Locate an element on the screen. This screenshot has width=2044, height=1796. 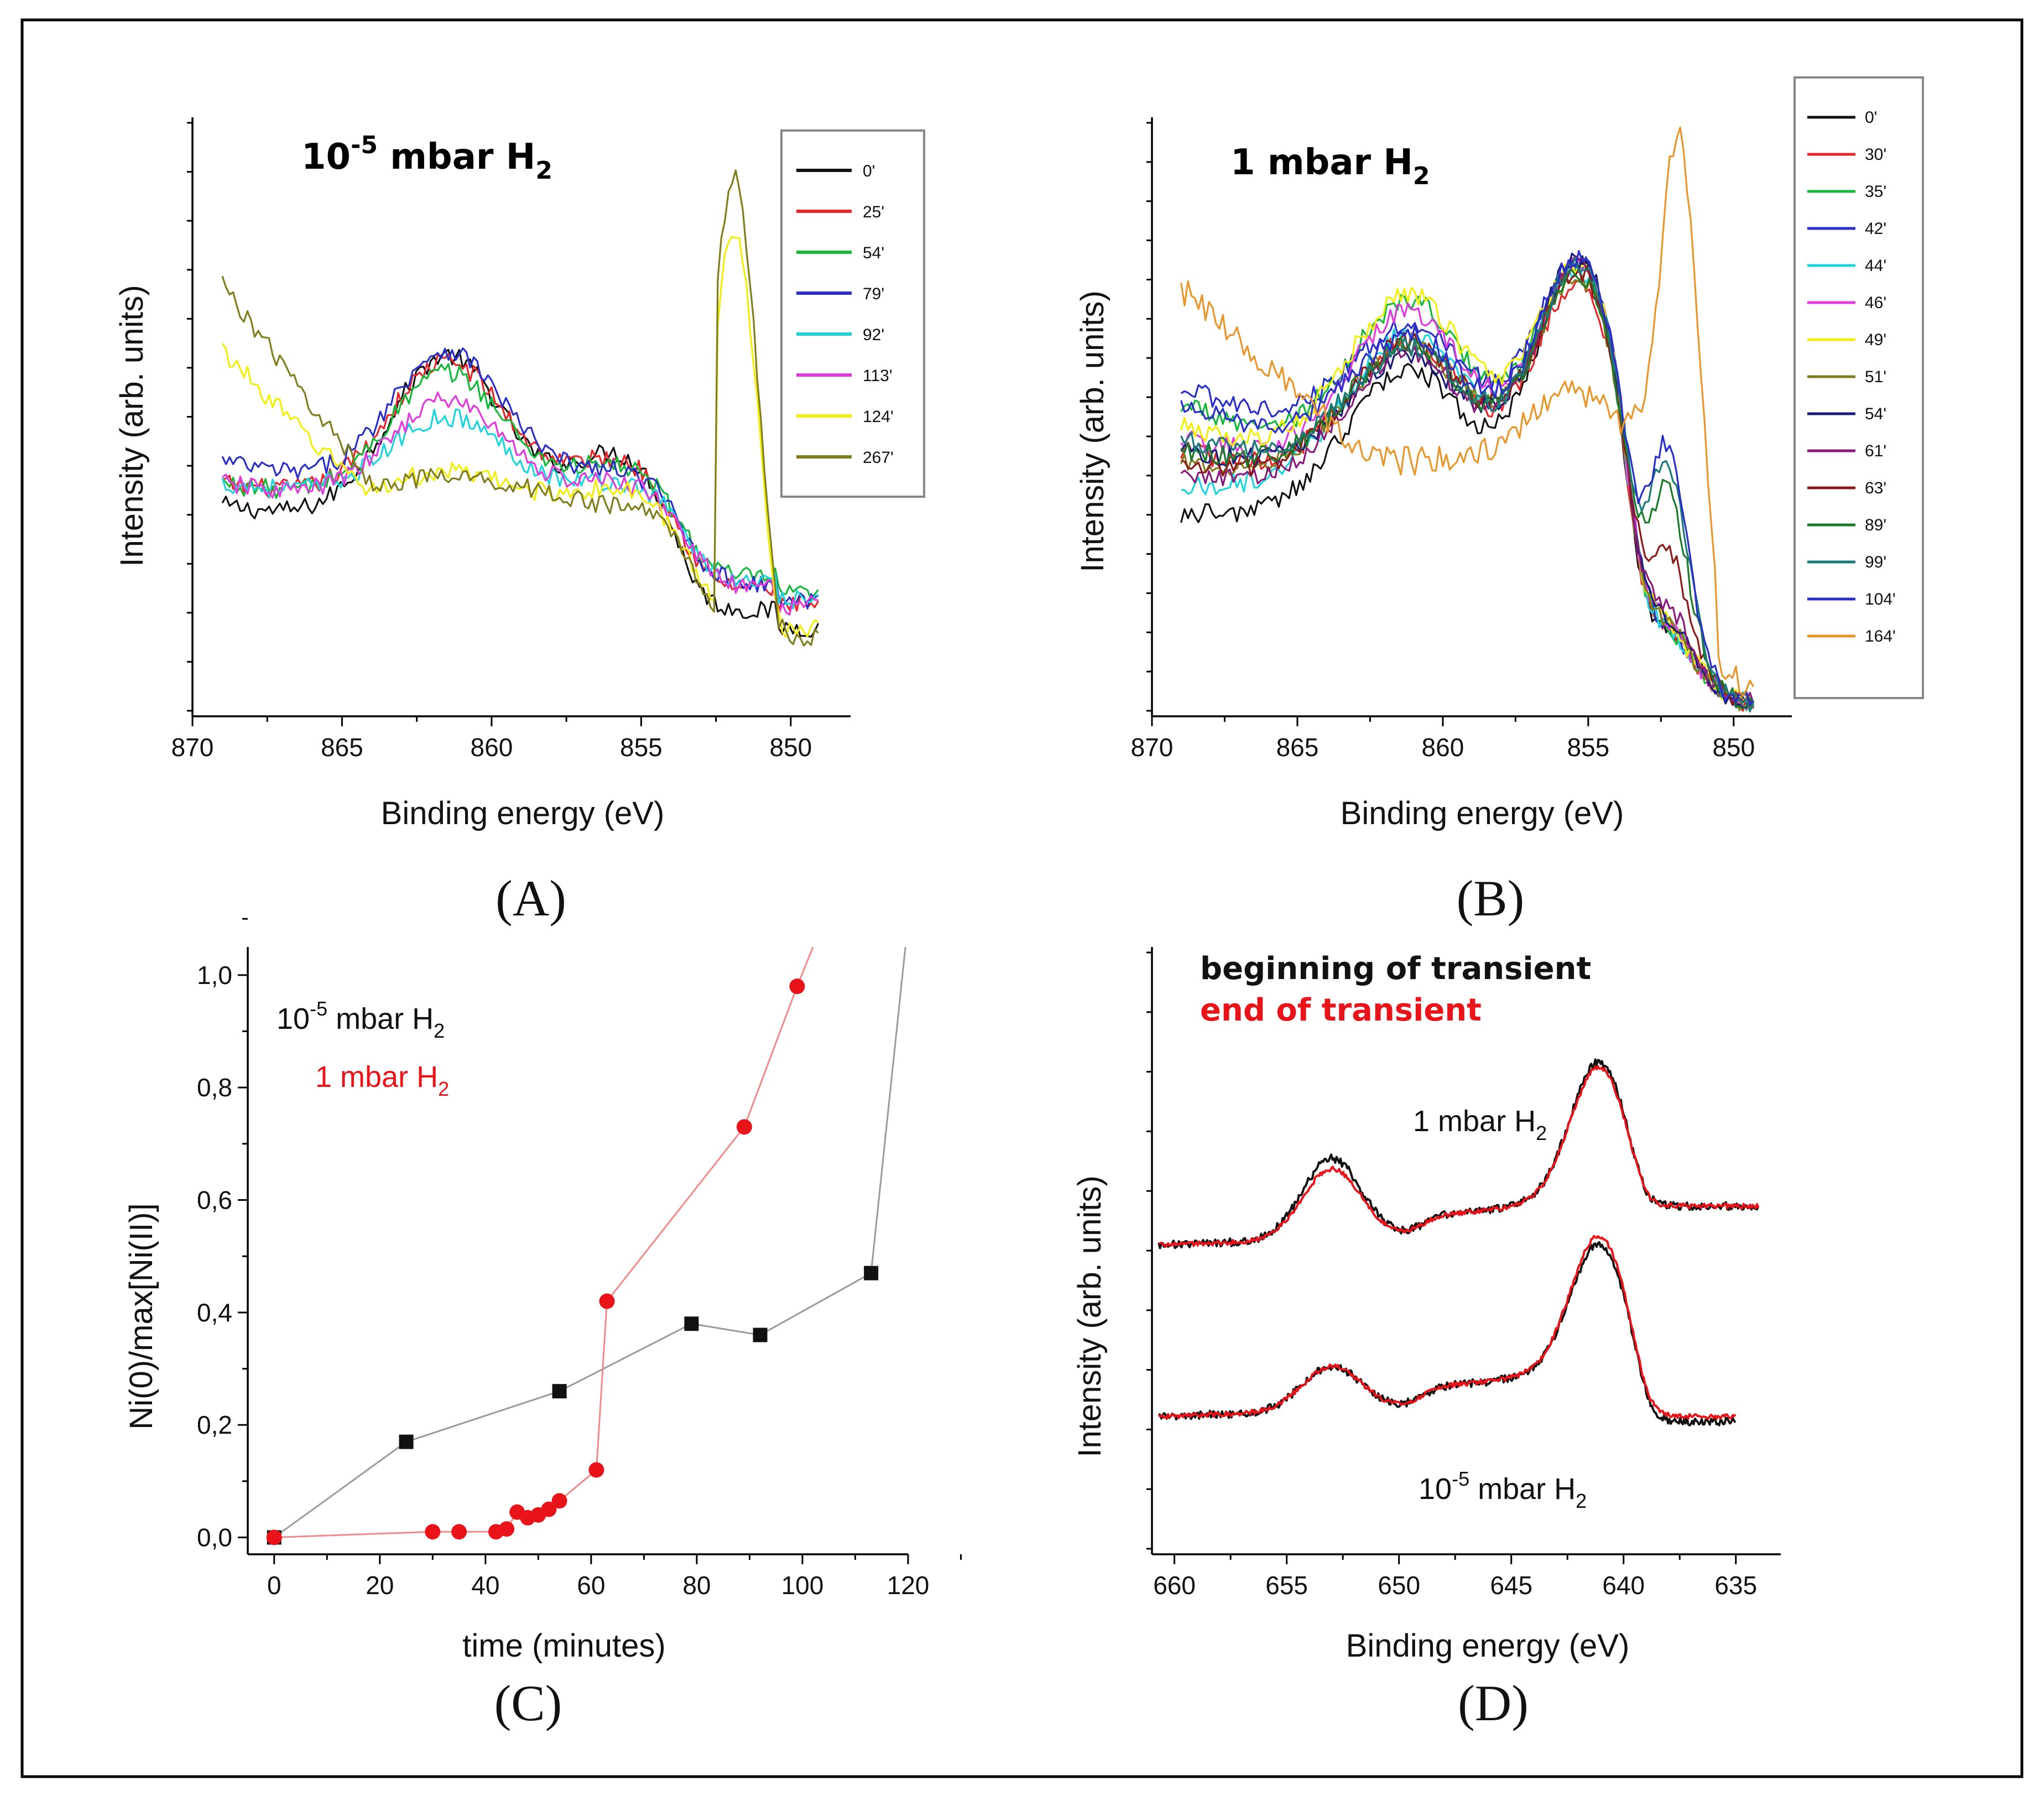
panel-c-x-tick-label: 20 is located at coordinates (380, 1585).